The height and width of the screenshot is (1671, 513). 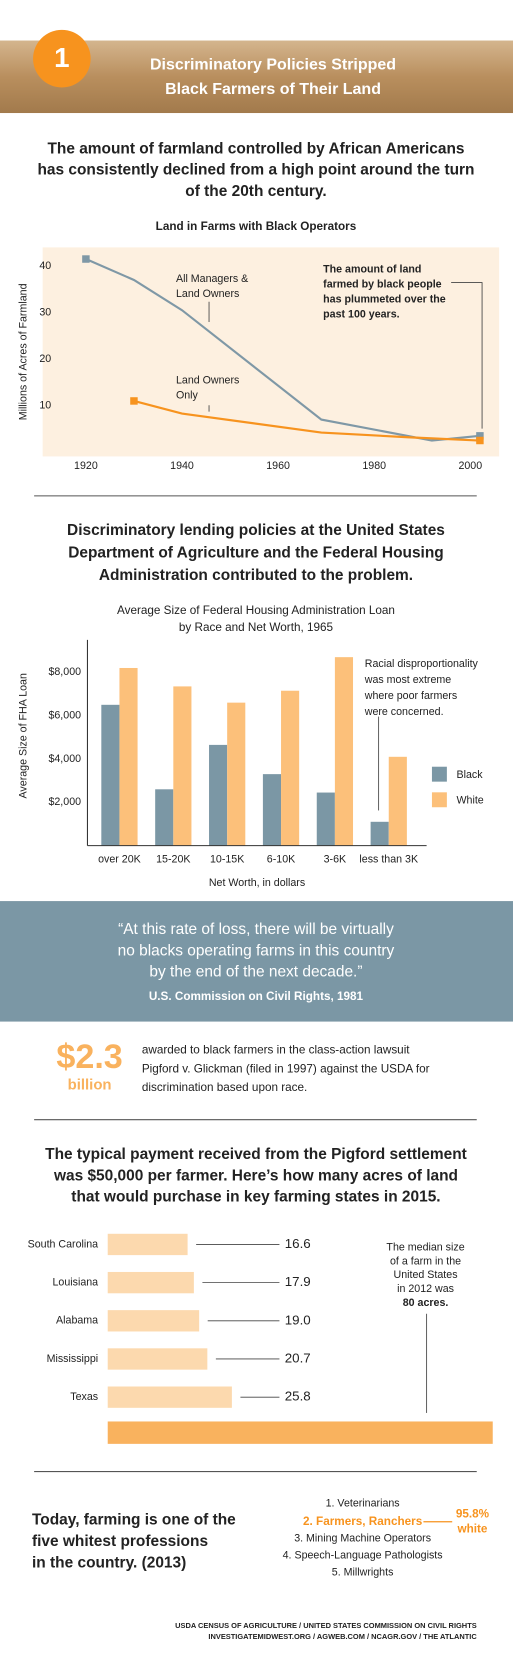 What do you see at coordinates (77, 1321) in the screenshot?
I see `category-label: Alabama` at bounding box center [77, 1321].